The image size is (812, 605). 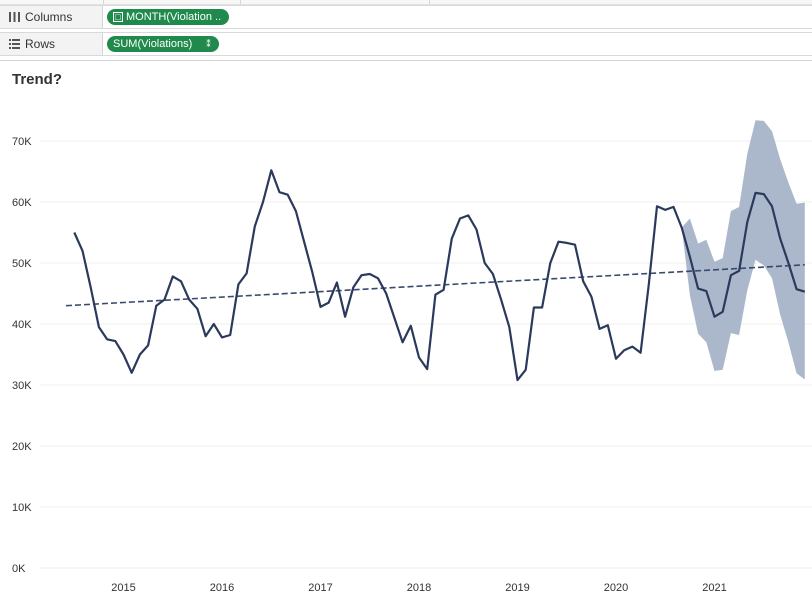 I want to click on y-tick-label: 10K, so click(x=22, y=508).